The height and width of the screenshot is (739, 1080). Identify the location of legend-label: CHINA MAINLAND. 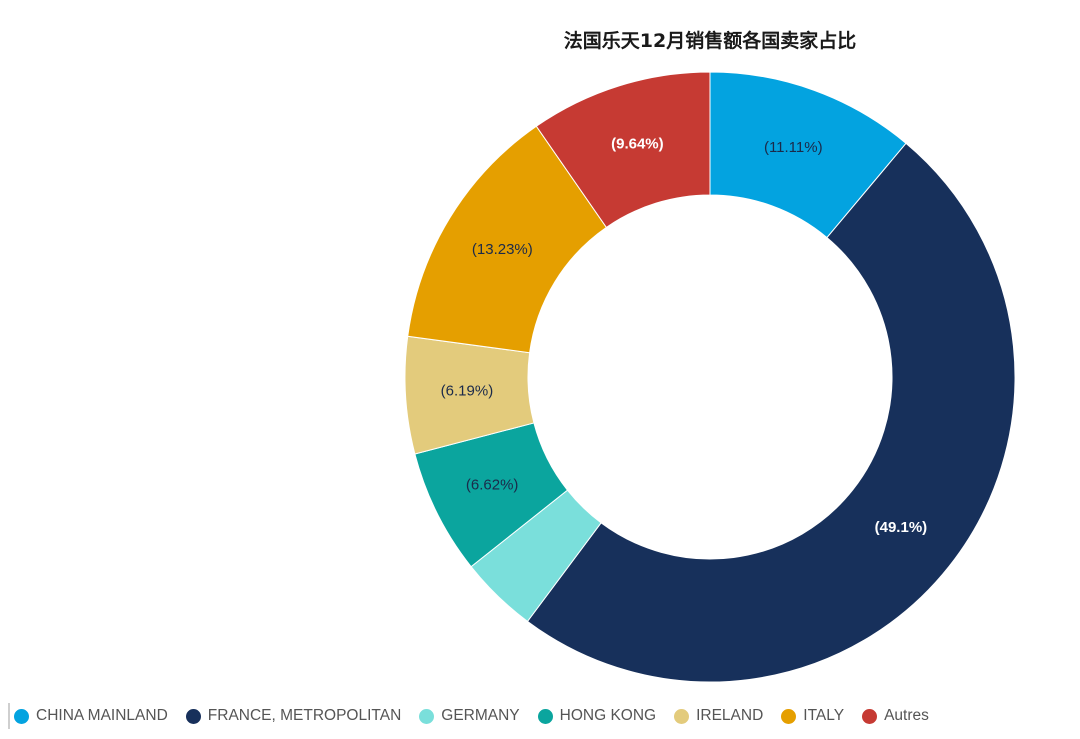
(102, 715).